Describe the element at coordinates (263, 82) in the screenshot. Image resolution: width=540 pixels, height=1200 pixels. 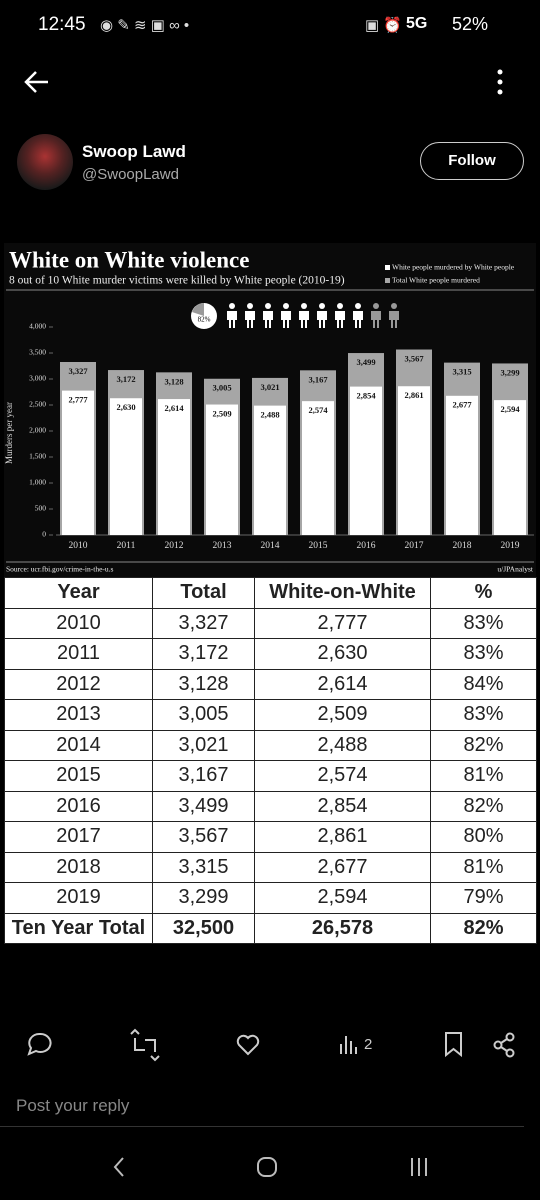
I see `top-nav` at that location.